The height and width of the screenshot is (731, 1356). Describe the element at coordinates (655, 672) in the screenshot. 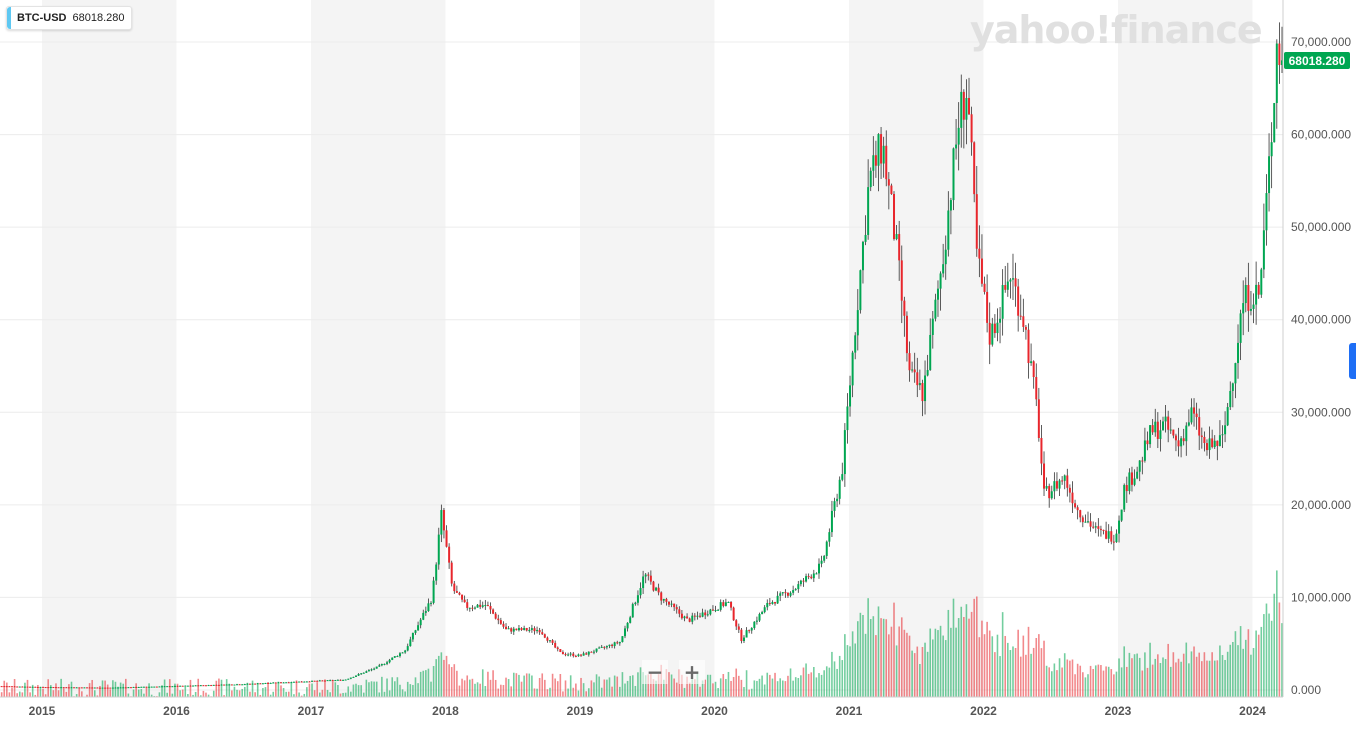

I see `zoom-out-button: −` at that location.